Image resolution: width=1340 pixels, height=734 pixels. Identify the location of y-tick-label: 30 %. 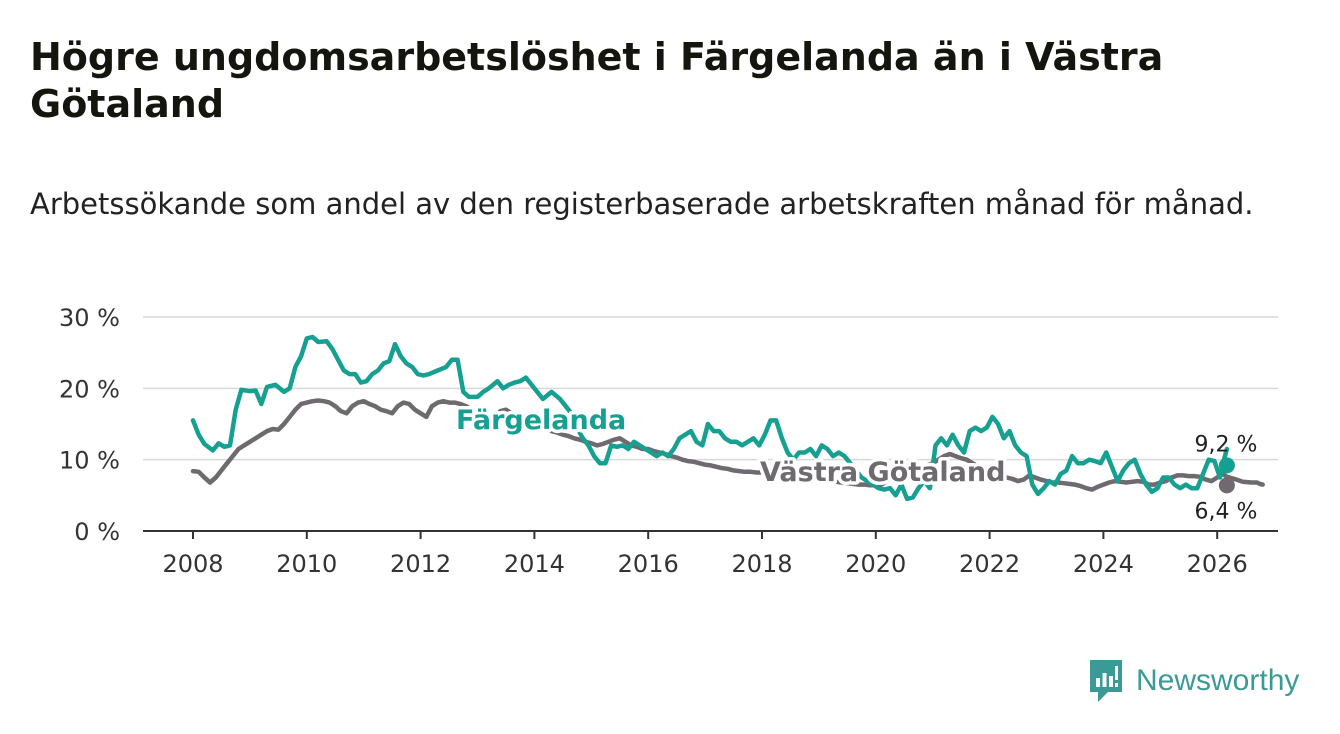
(89, 318).